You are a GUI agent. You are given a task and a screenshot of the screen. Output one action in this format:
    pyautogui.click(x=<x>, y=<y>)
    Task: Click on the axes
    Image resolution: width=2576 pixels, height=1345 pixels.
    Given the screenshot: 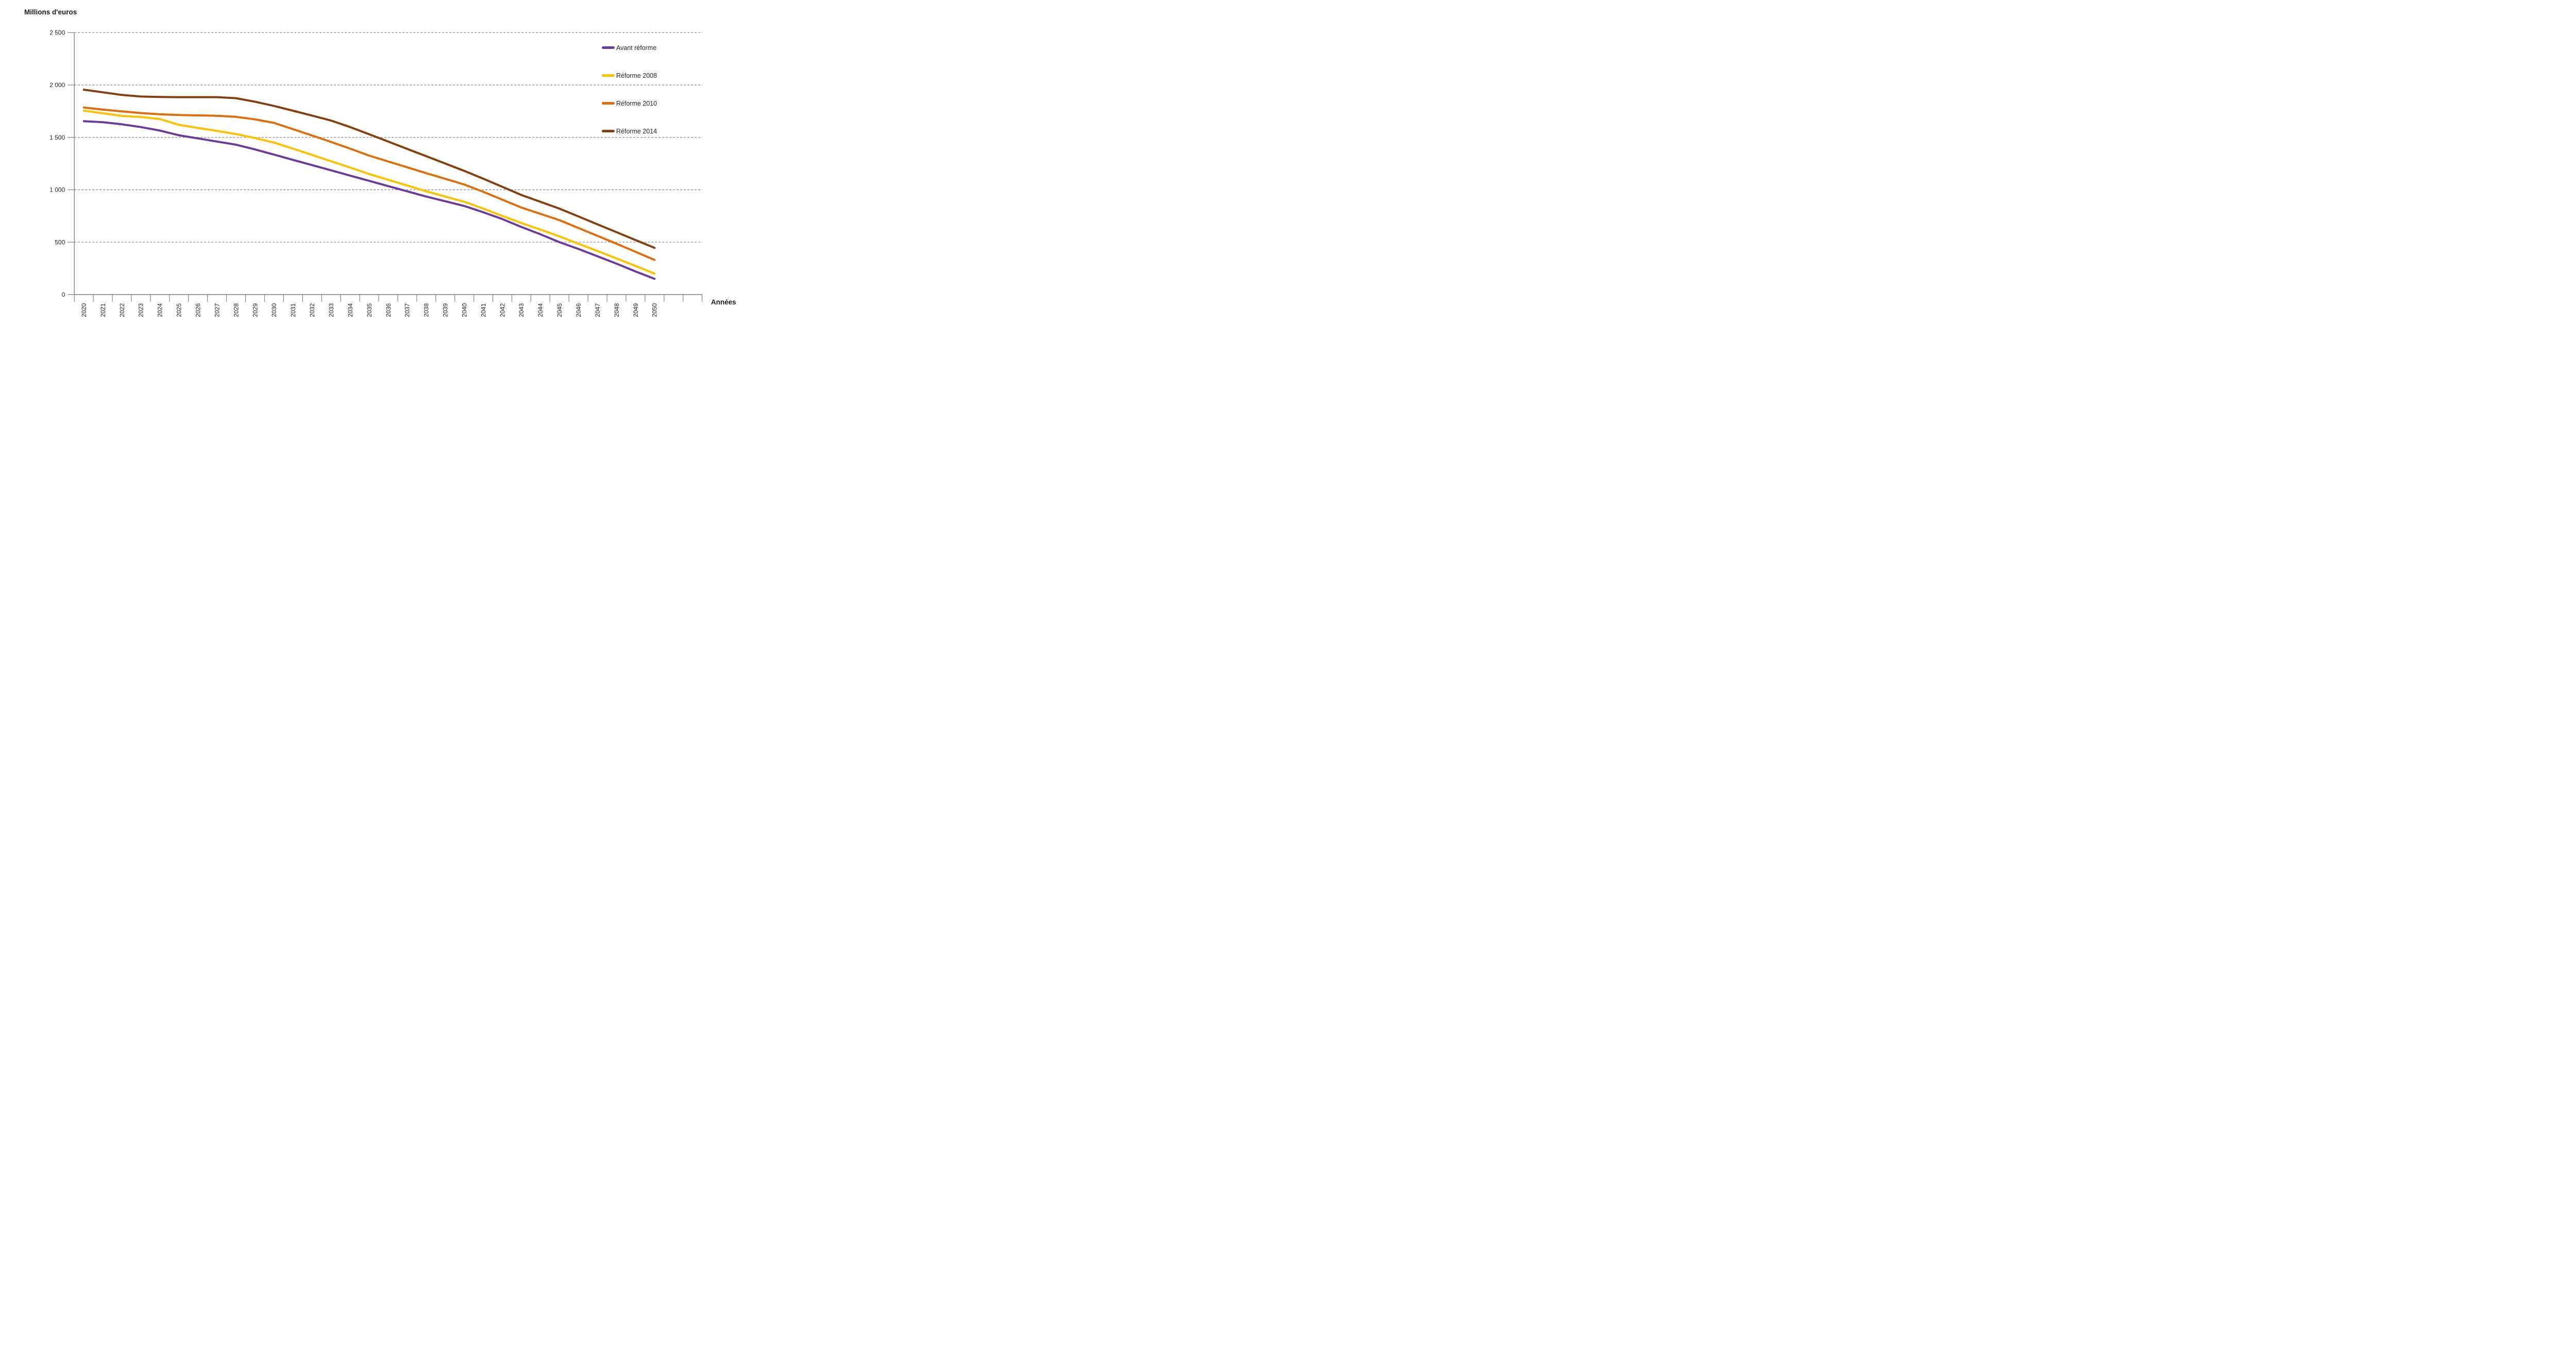 What is the action you would take?
    pyautogui.click(x=388, y=164)
    